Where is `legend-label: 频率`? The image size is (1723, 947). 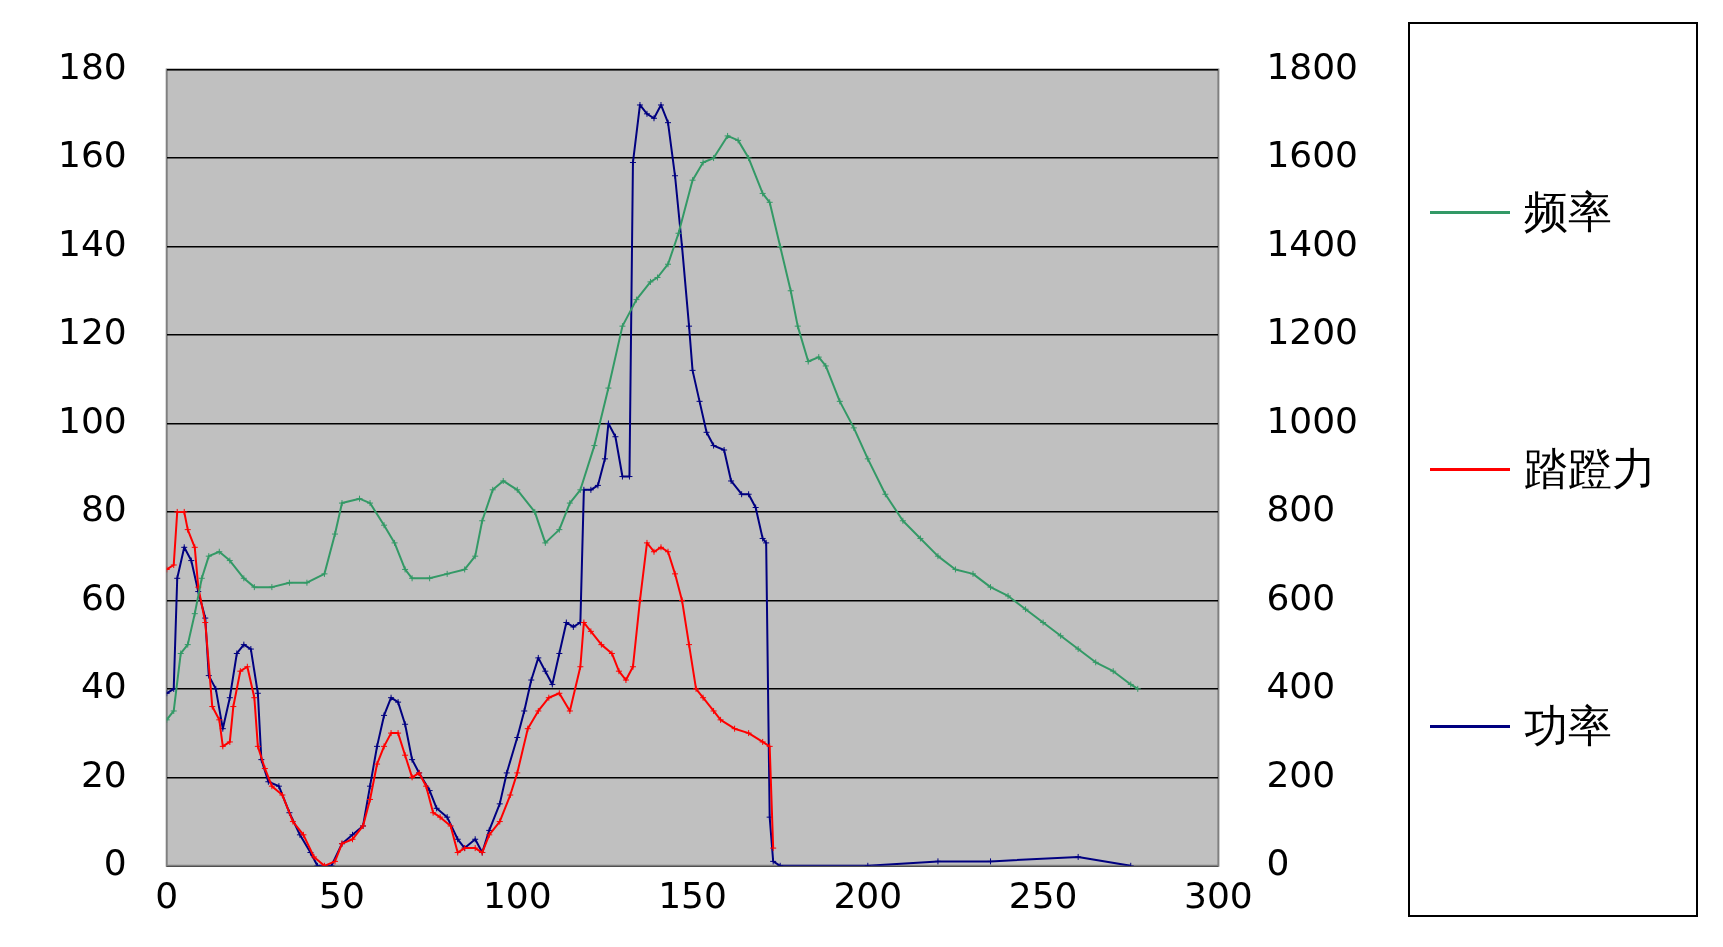 legend-label: 频率 is located at coordinates (1568, 212).